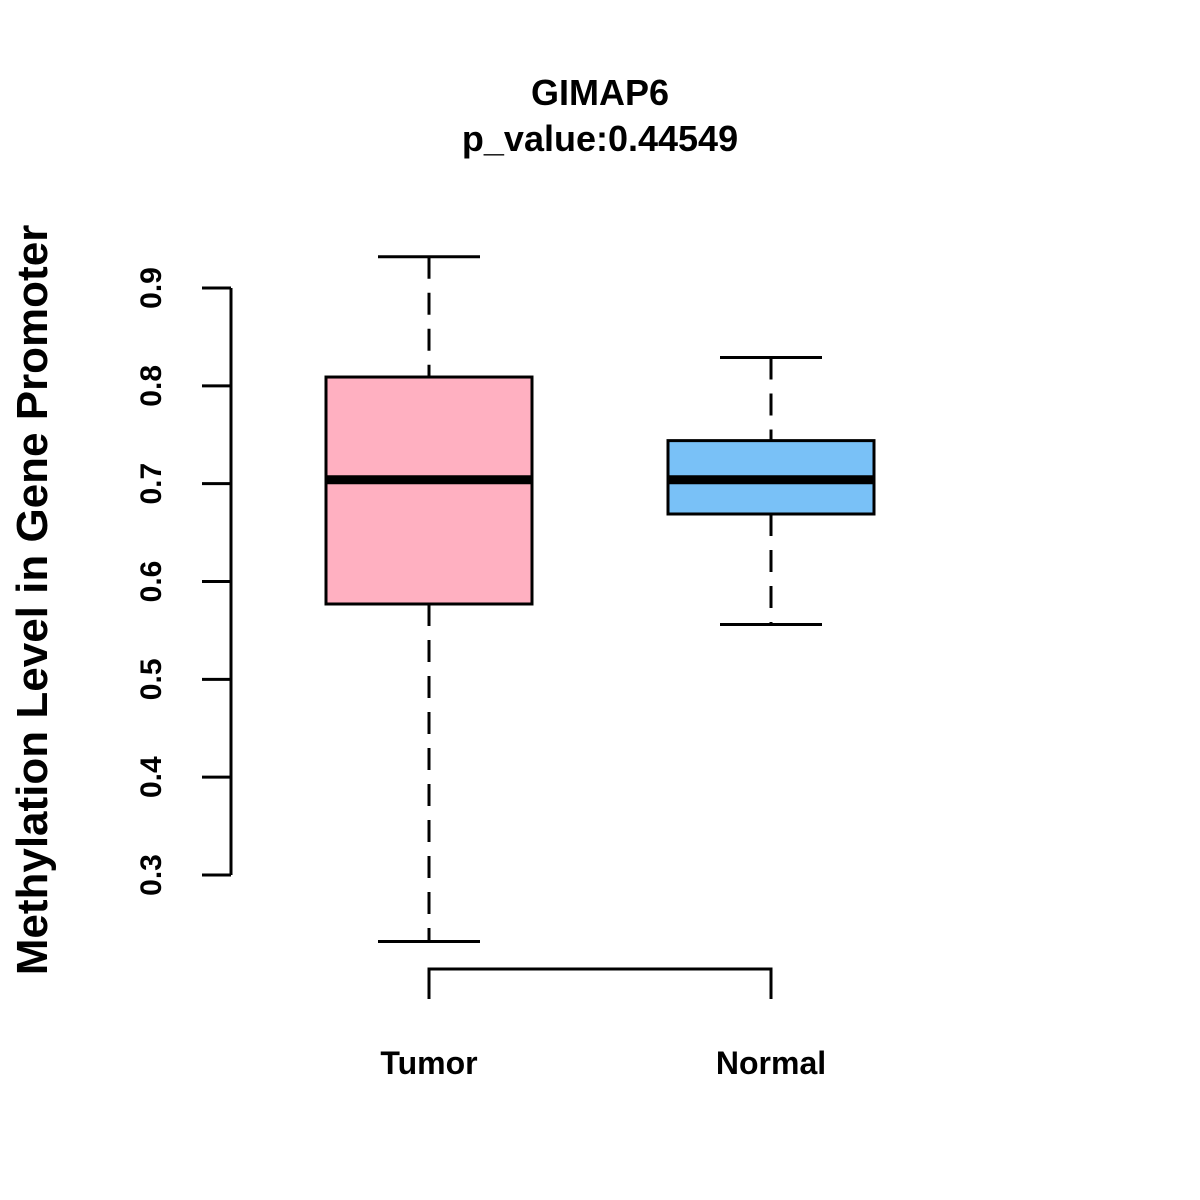 This screenshot has width=1200, height=1200. I want to click on y-tick-label: 0.3, so click(151, 875).